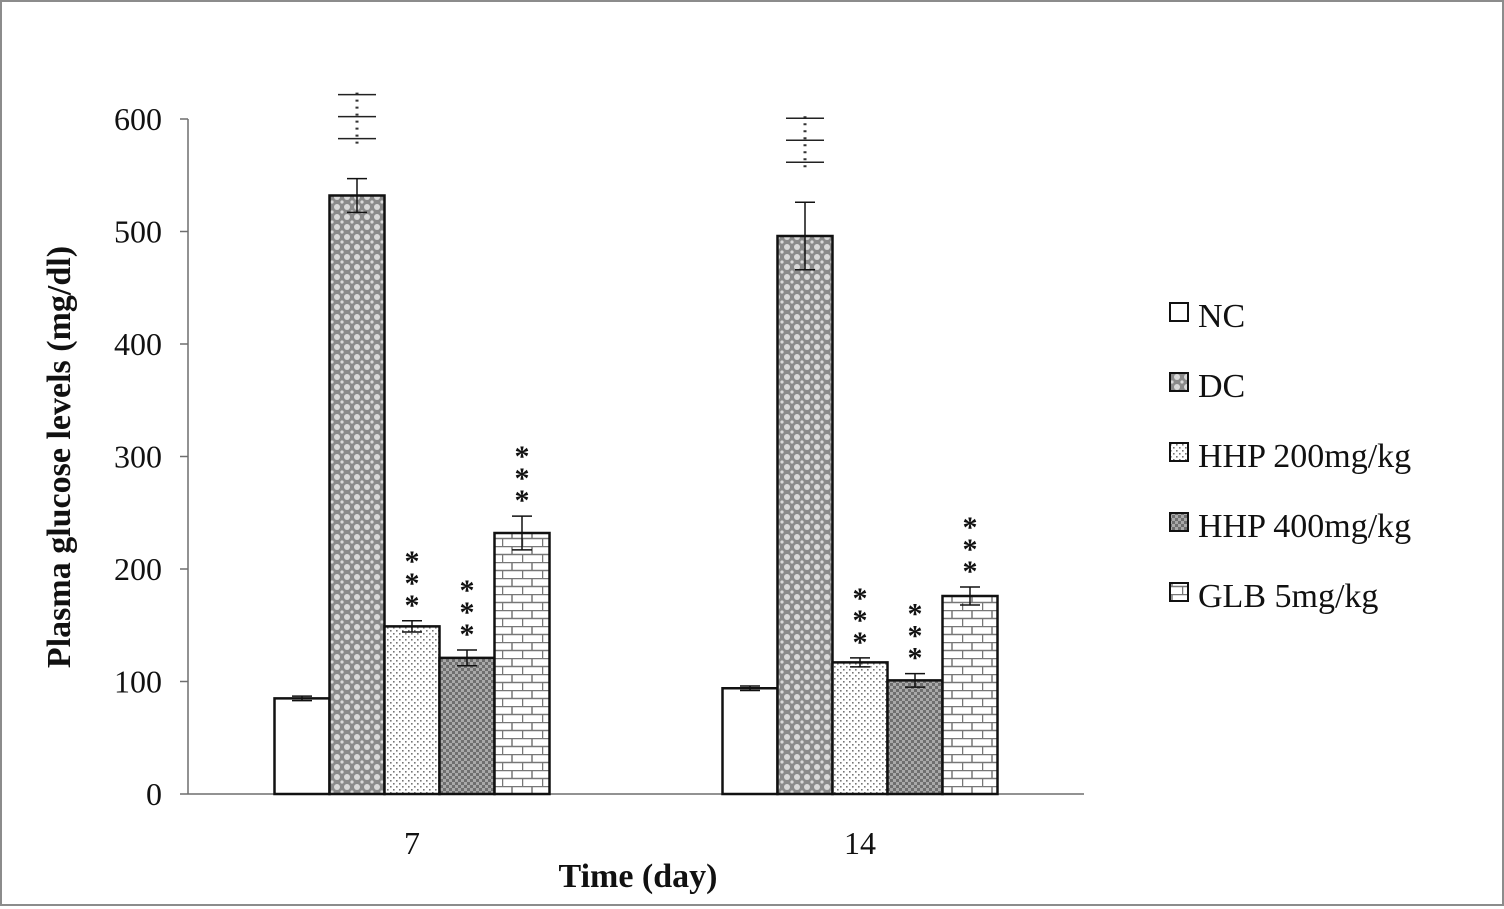  Describe the element at coordinates (638, 876) in the screenshot. I see `x-axis-title: Time (day)` at that location.